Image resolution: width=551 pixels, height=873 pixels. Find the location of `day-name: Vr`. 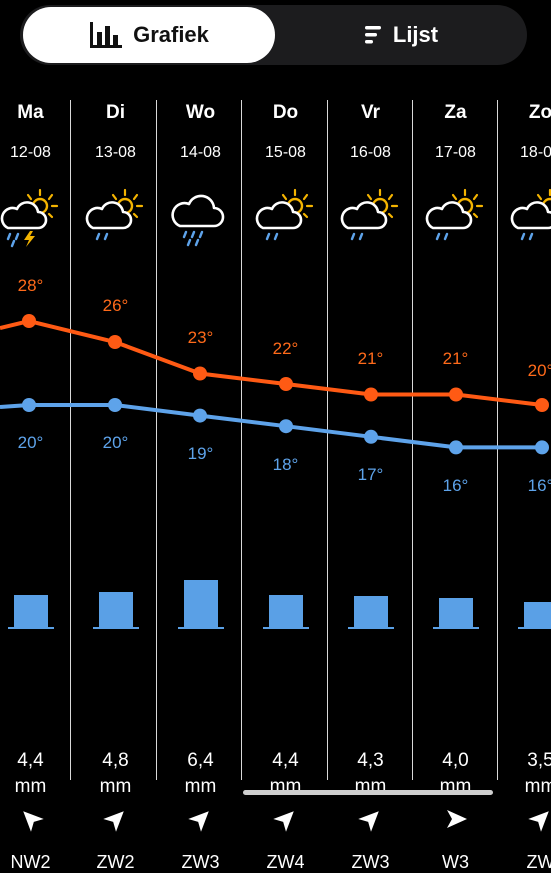

day-name: Vr is located at coordinates (370, 112).